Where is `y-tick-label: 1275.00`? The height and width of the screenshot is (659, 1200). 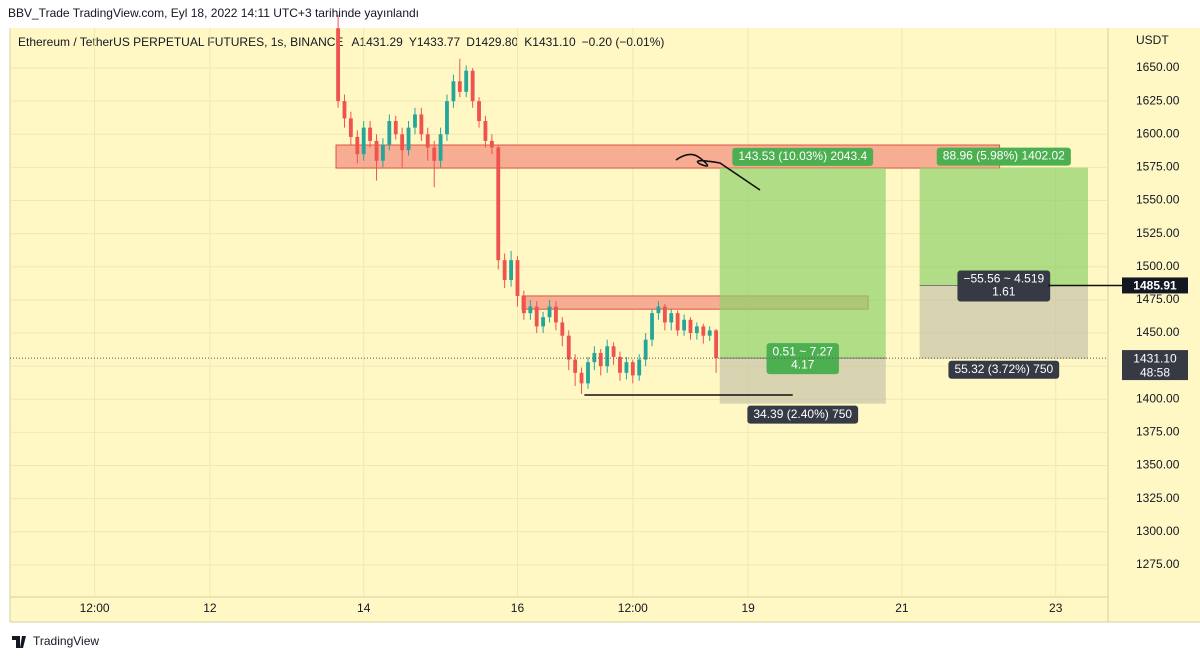
y-tick-label: 1275.00 is located at coordinates (1158, 564).